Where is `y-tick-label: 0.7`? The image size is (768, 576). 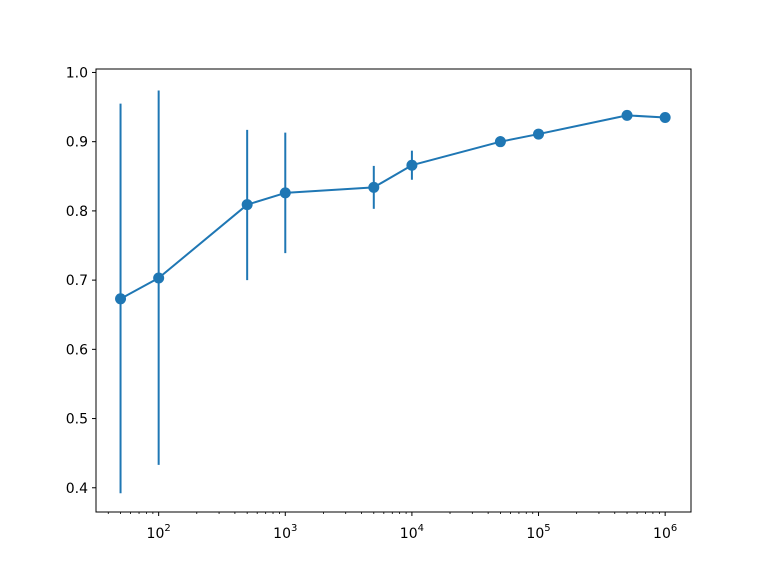 y-tick-label: 0.7 is located at coordinates (77, 281).